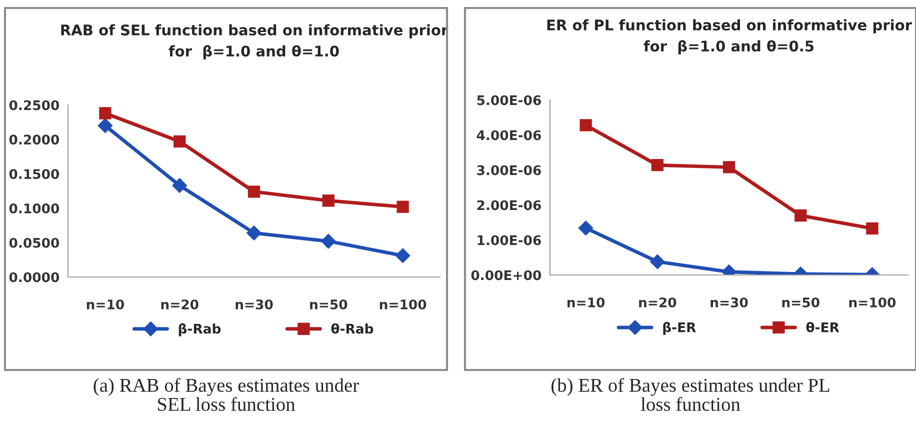 This screenshot has width=916, height=437. Describe the element at coordinates (509, 100) in the screenshot. I see `y-tick-label: 5.00E-06` at that location.